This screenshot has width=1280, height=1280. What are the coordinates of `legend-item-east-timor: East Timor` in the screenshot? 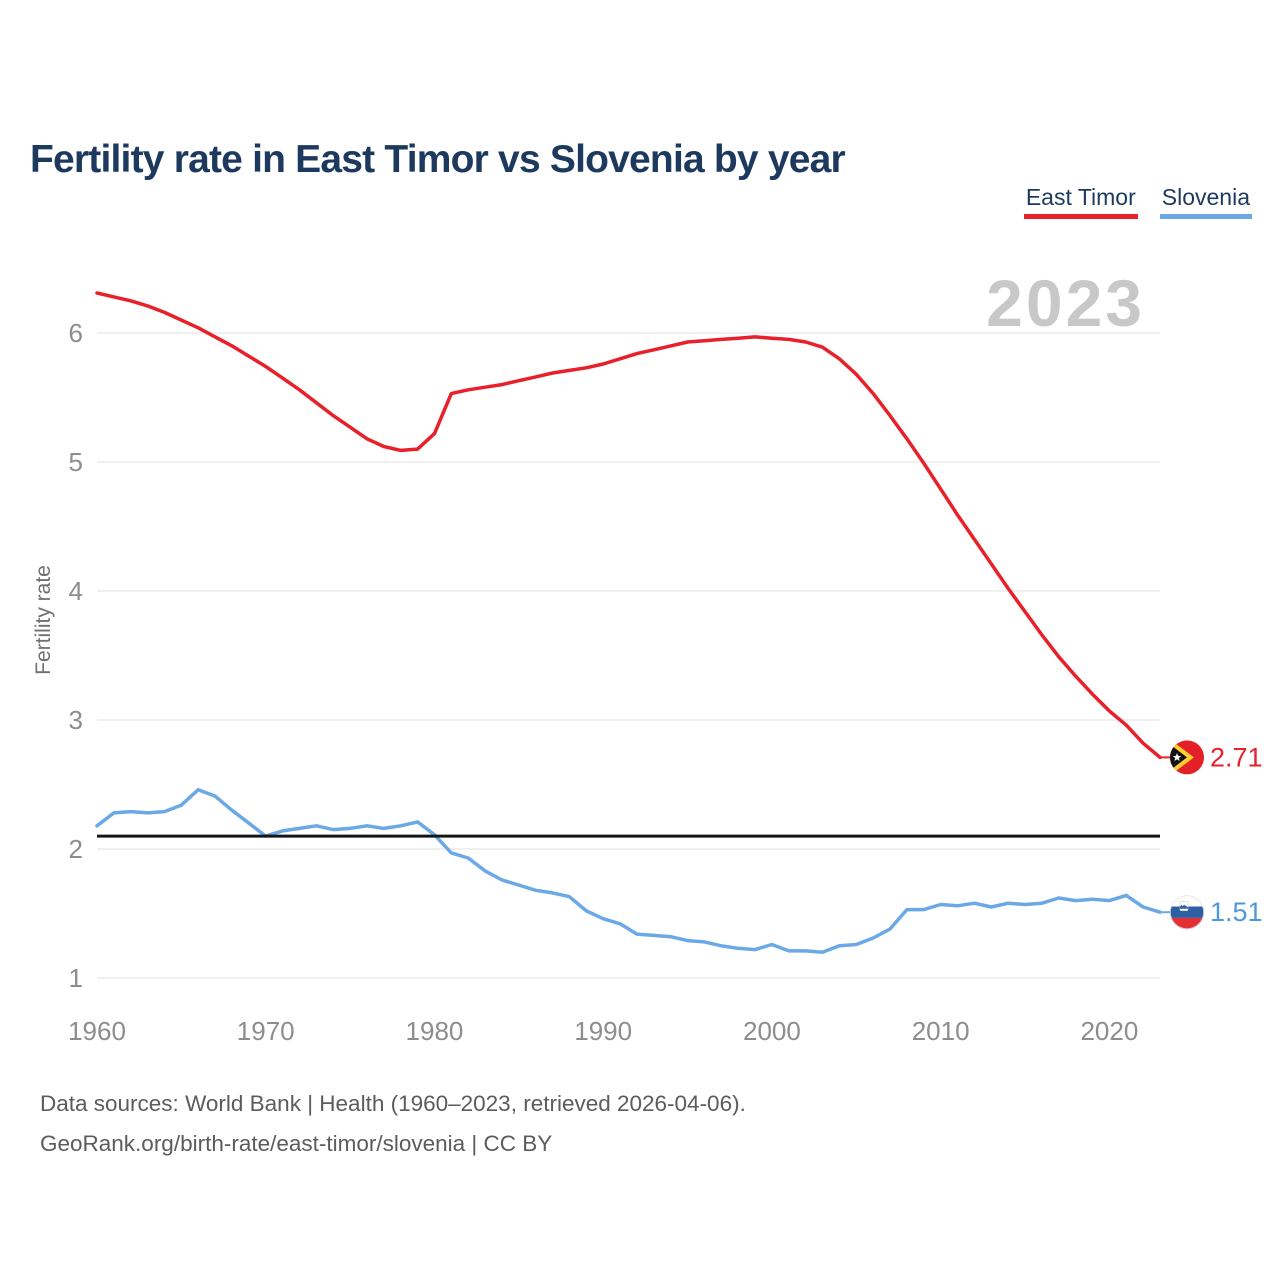 It's located at (1080, 201).